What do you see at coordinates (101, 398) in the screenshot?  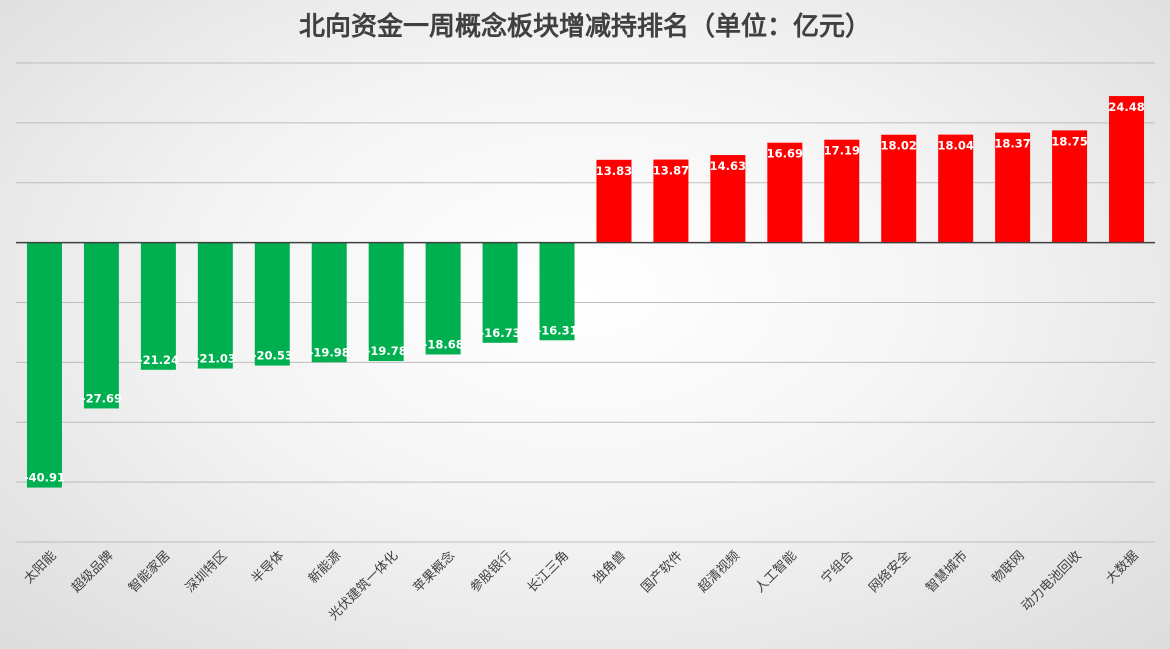 I see `bar-value-label: -27.69` at bounding box center [101, 398].